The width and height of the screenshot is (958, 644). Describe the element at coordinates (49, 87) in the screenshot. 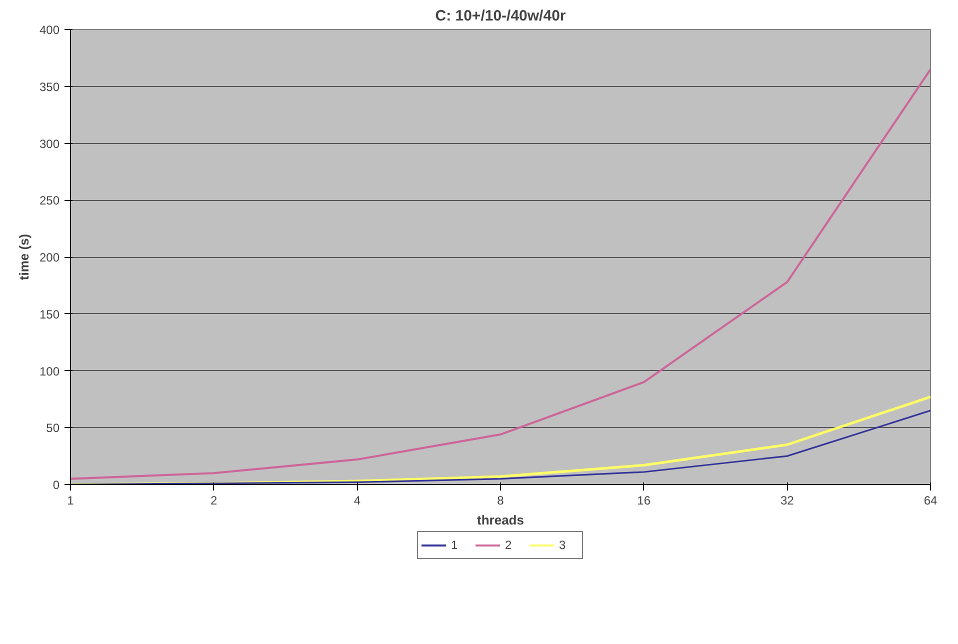

I see `y-tick-label: 350` at that location.